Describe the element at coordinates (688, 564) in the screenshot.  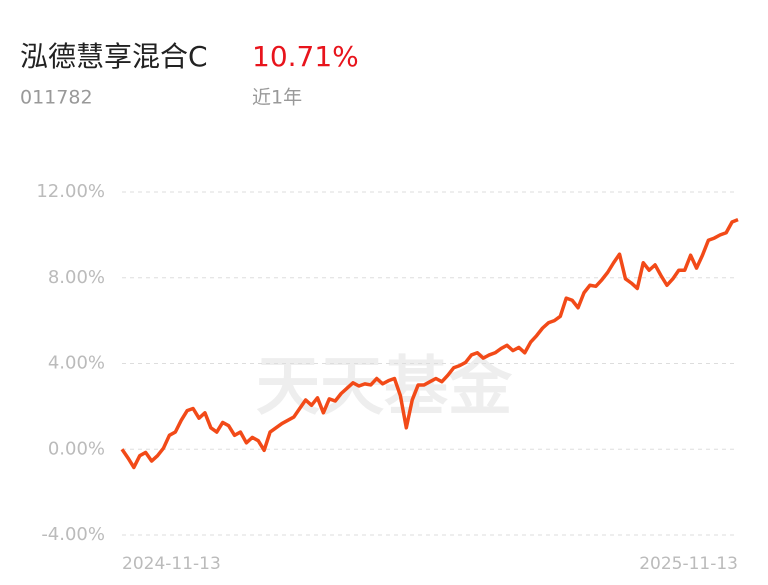
I see `x-tick-label: 2025-11-13` at that location.